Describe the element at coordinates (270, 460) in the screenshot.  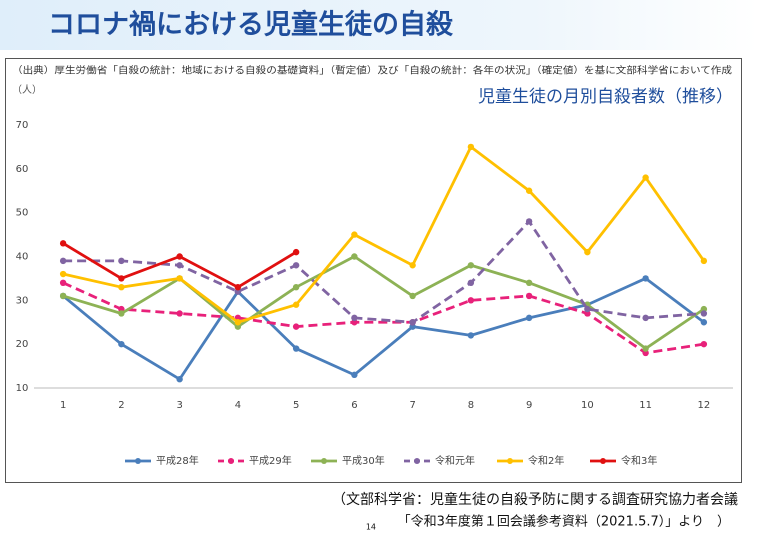
I see `legend-label: 平成29年` at that location.